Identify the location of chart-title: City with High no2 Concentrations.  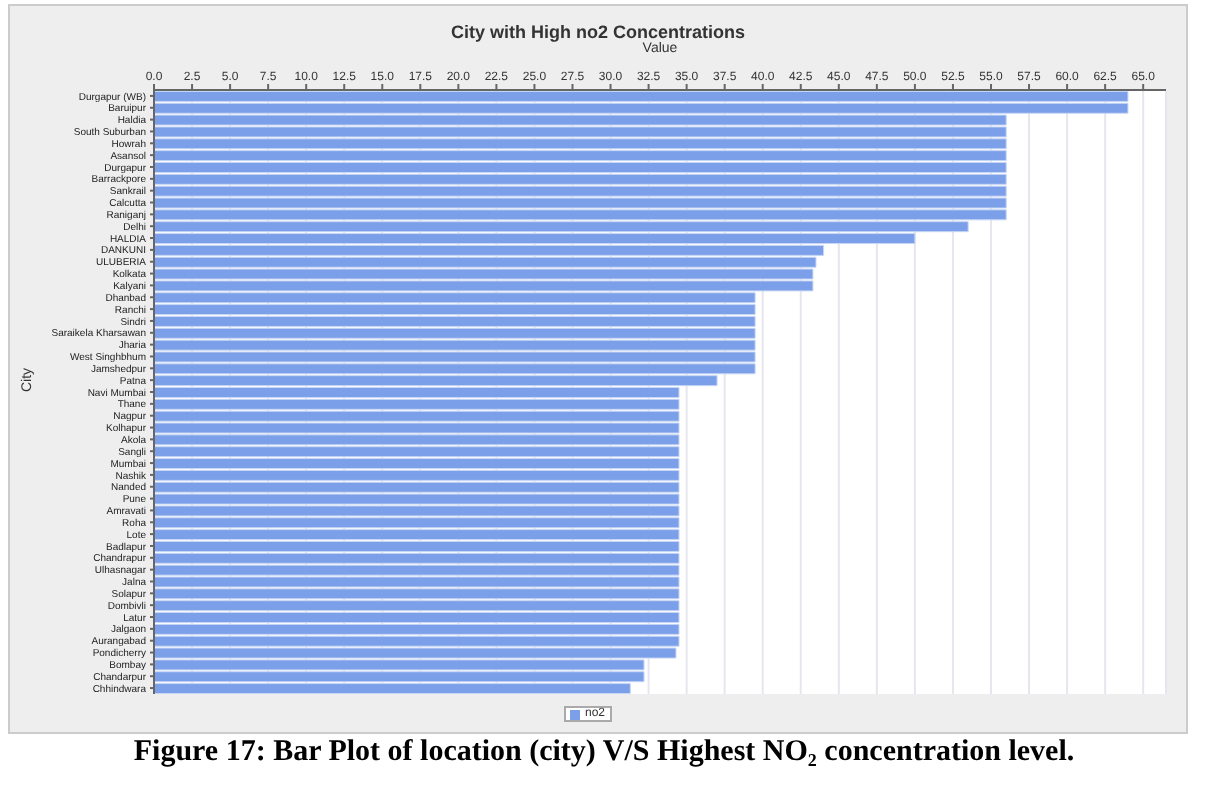
(597, 32).